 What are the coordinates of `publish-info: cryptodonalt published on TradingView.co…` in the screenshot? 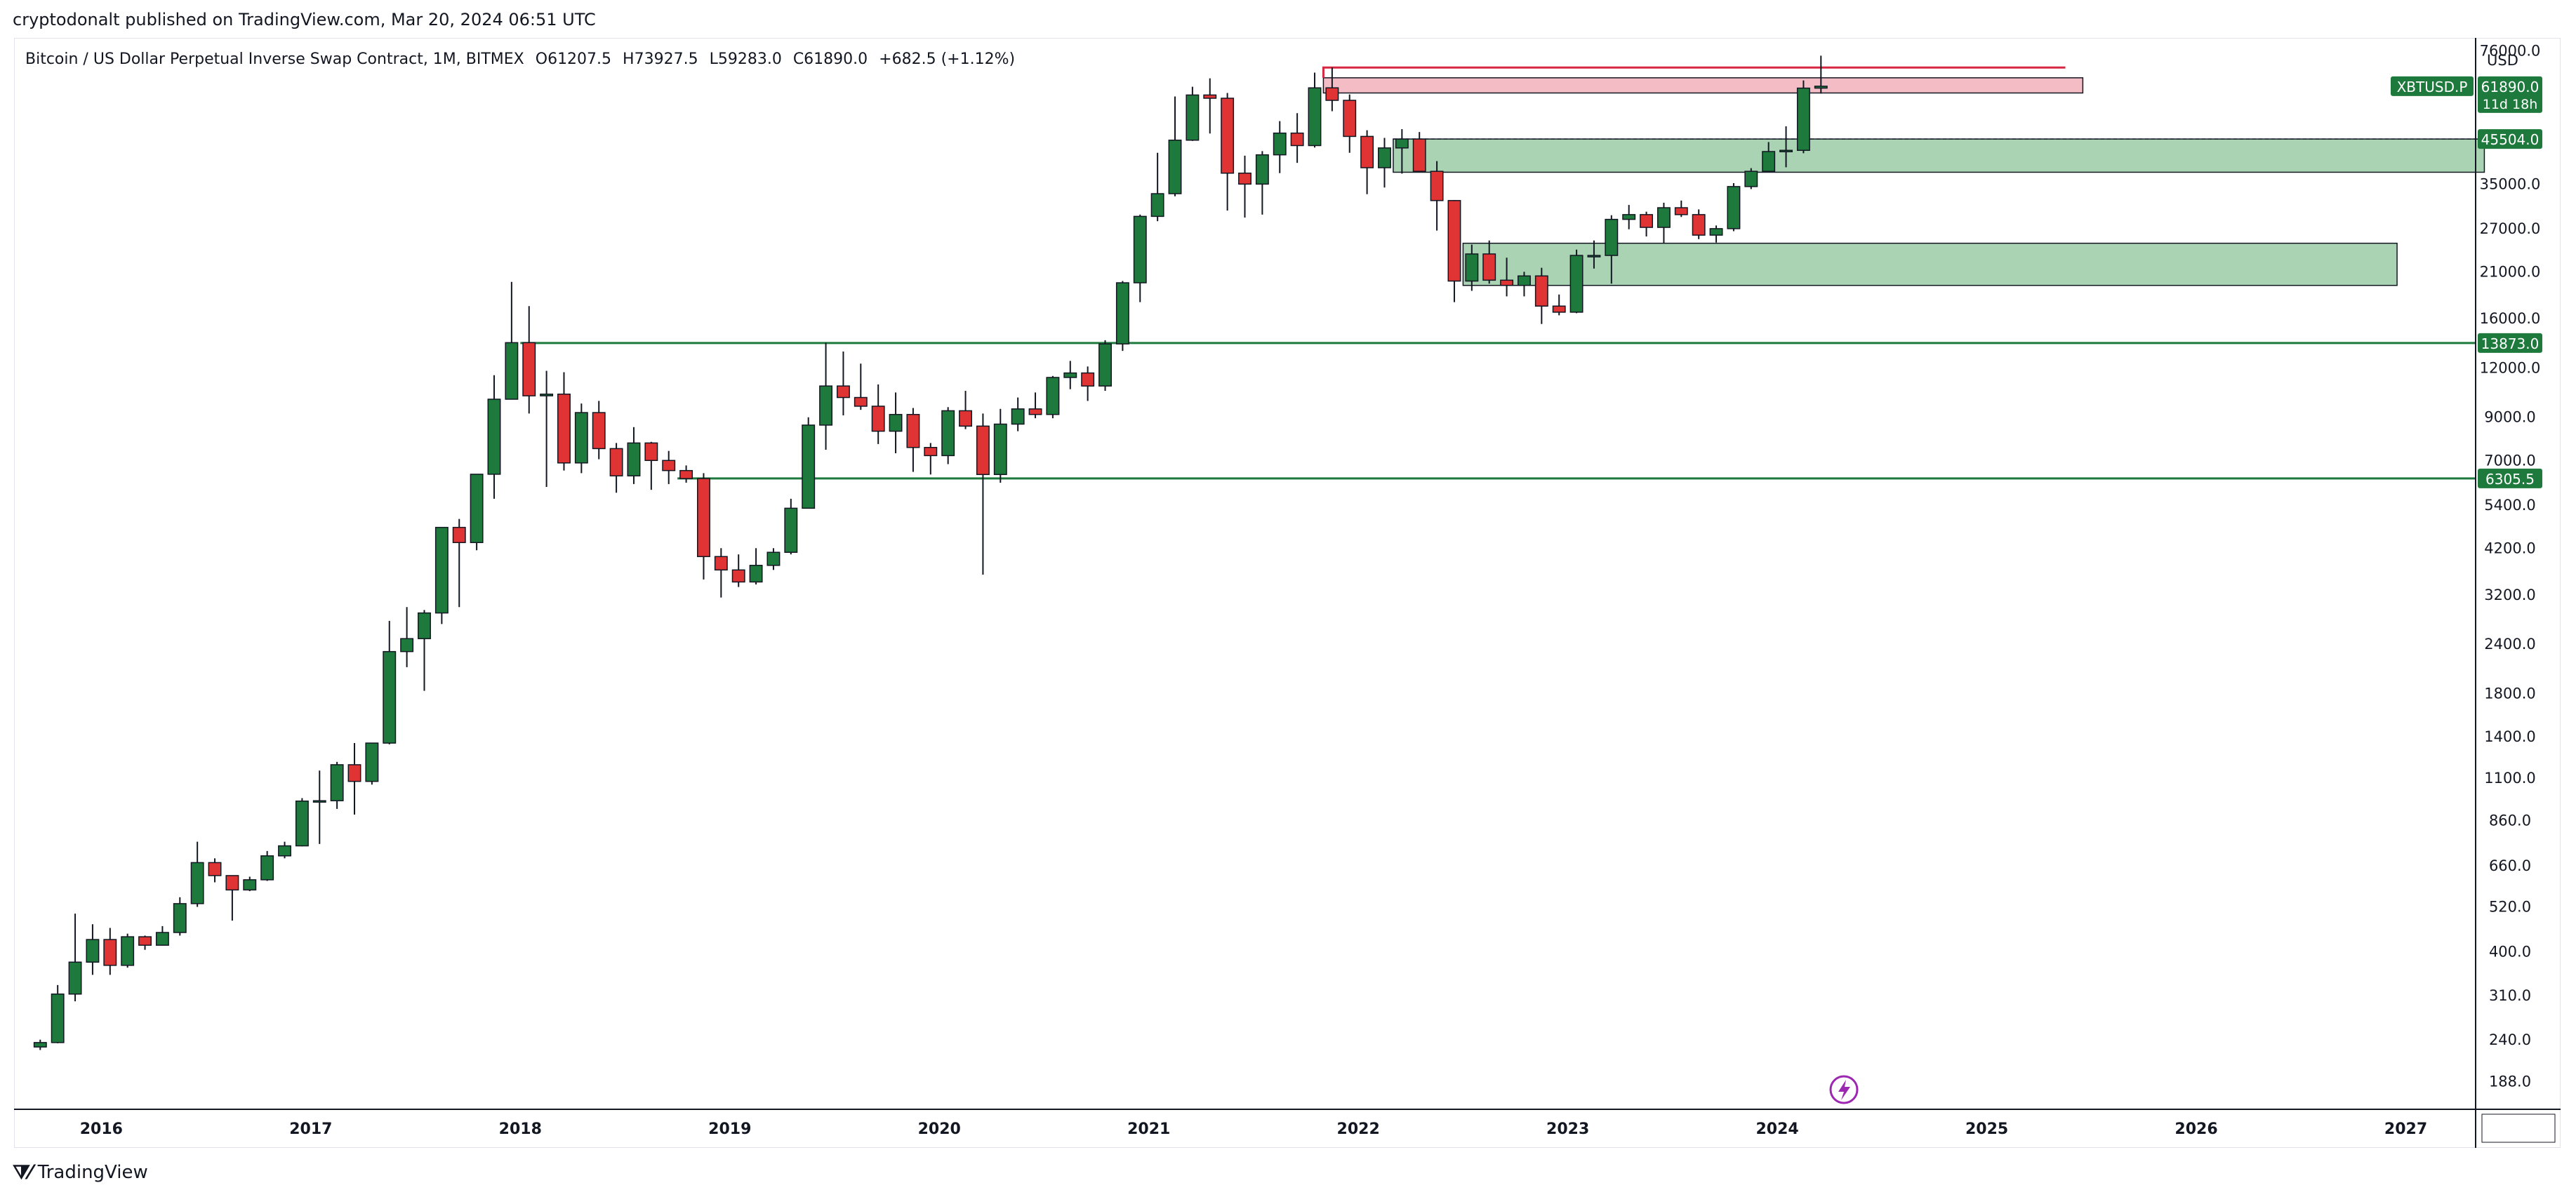 It's located at (305, 19).